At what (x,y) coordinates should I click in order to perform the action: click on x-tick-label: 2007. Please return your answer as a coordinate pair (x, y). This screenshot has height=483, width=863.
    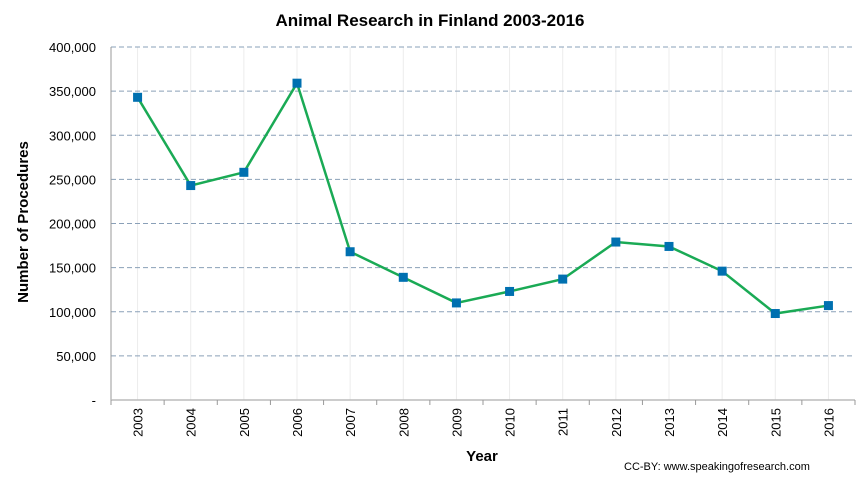
    Looking at the image, I should click on (350, 422).